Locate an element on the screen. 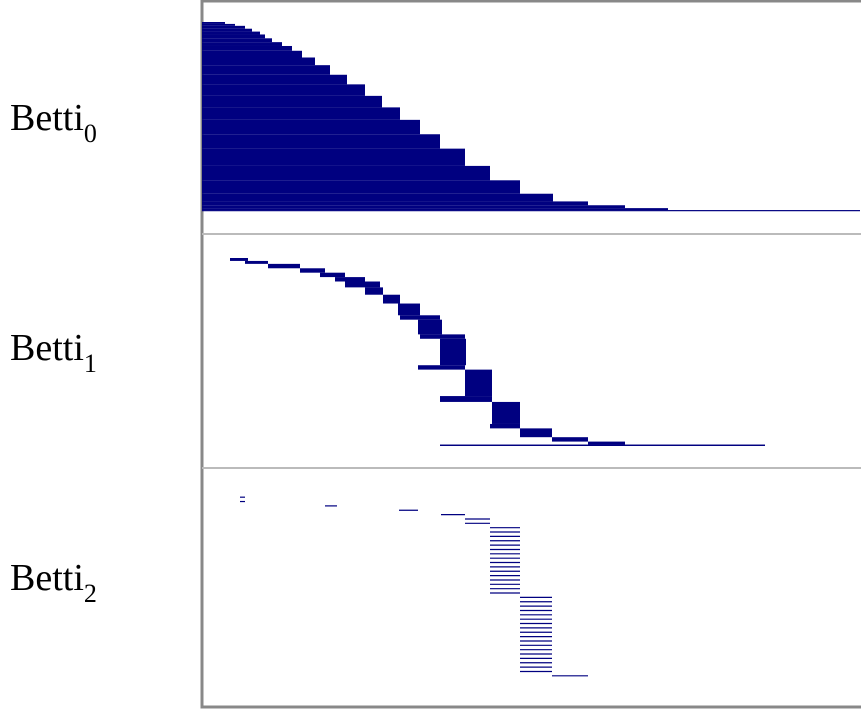 The height and width of the screenshot is (720, 861). panel-label: Betti0 is located at coordinates (53, 122).